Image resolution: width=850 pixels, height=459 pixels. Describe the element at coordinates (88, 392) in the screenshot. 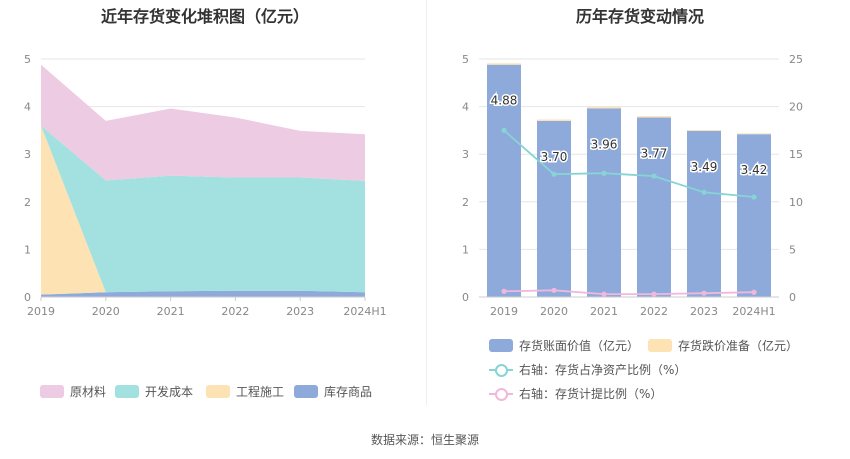

I see `legend-label: 原材料` at that location.